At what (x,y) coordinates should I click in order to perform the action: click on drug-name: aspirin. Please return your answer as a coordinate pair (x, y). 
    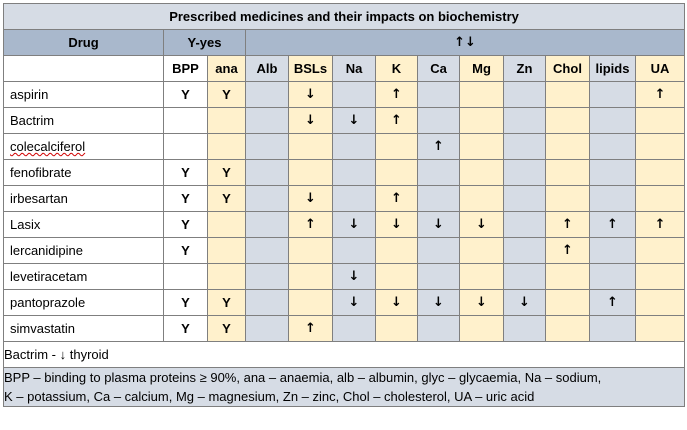
    Looking at the image, I should click on (29, 94).